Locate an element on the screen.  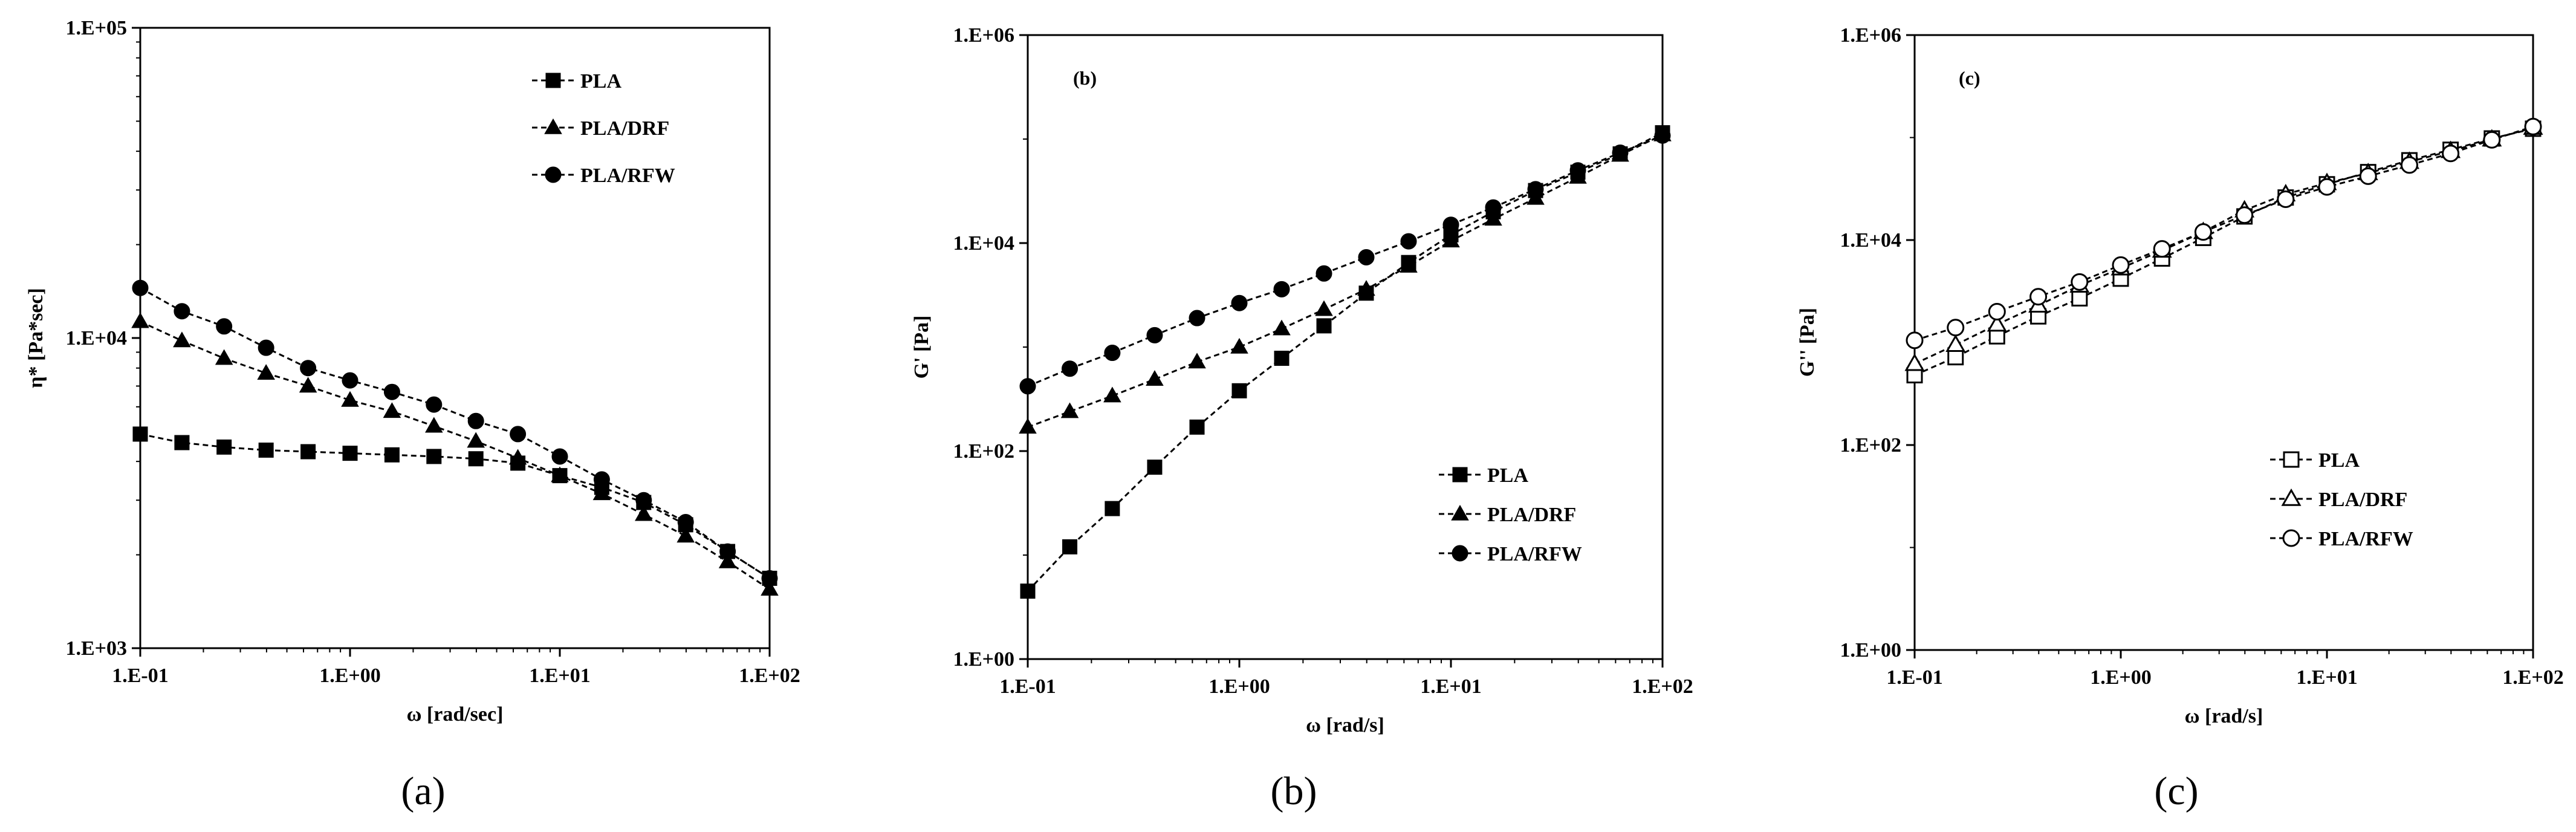
panel-caption: (a) is located at coordinates (423, 791).